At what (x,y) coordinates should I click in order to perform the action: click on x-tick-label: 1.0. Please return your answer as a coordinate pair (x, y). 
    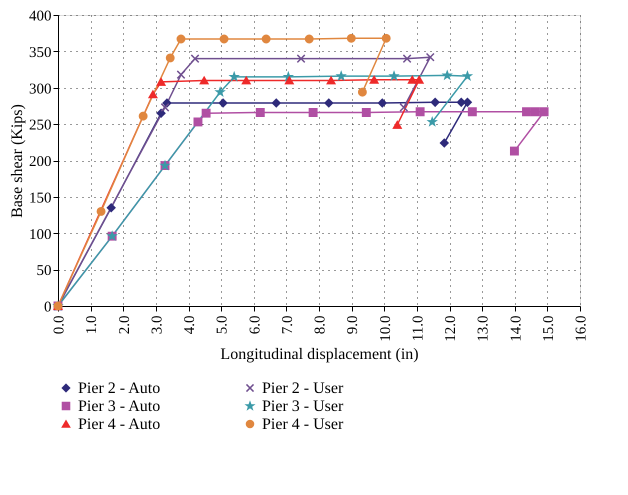
    Looking at the image, I should click on (92, 325).